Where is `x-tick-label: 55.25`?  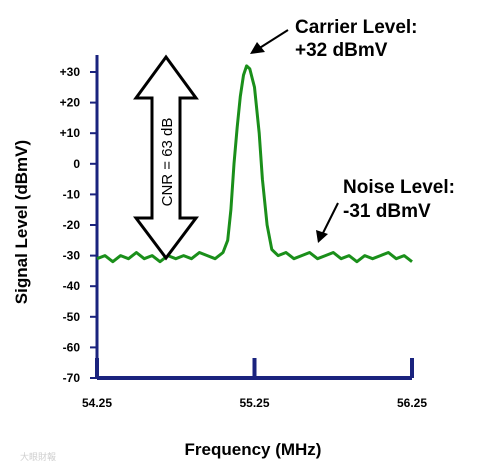 x-tick-label: 55.25 is located at coordinates (254, 403).